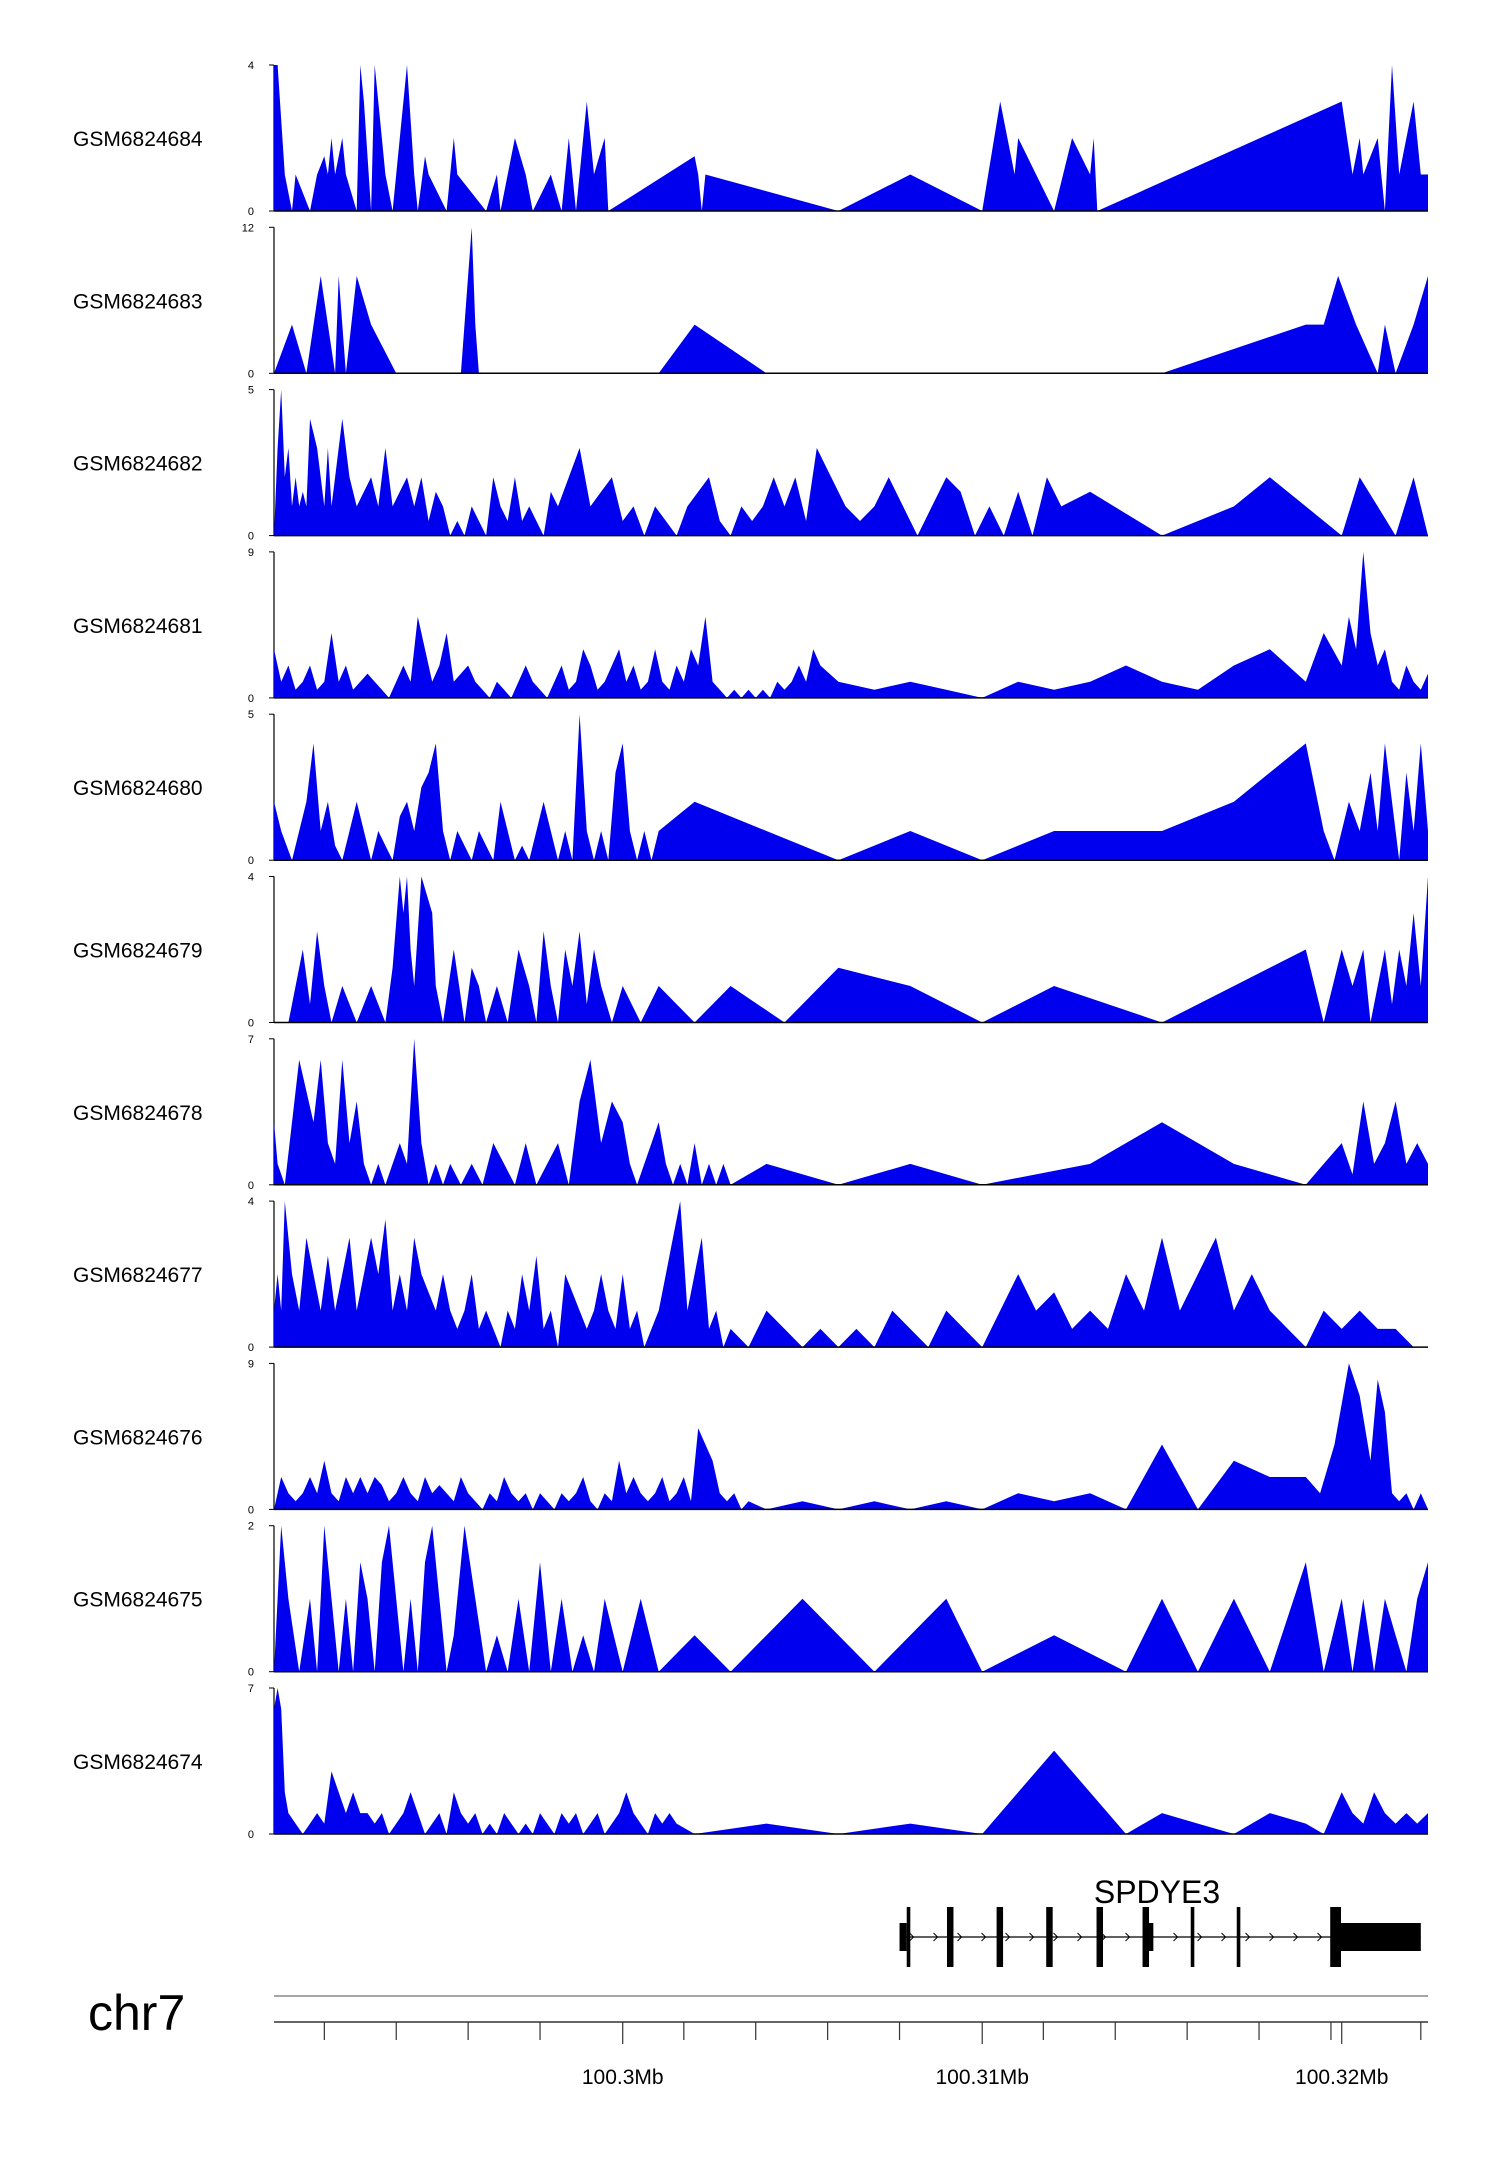  I want to click on track-GSM6824675: 2 0 GSM6824675, so click(750, 1600).